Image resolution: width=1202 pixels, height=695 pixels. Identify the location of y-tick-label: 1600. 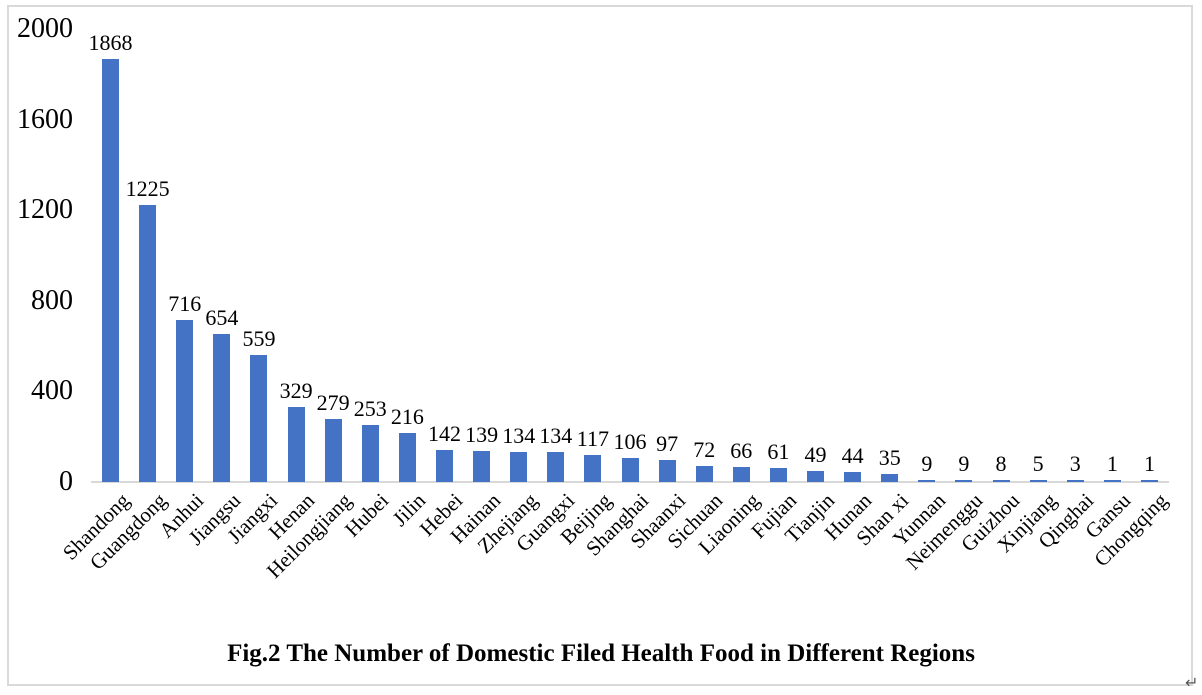
(45, 119).